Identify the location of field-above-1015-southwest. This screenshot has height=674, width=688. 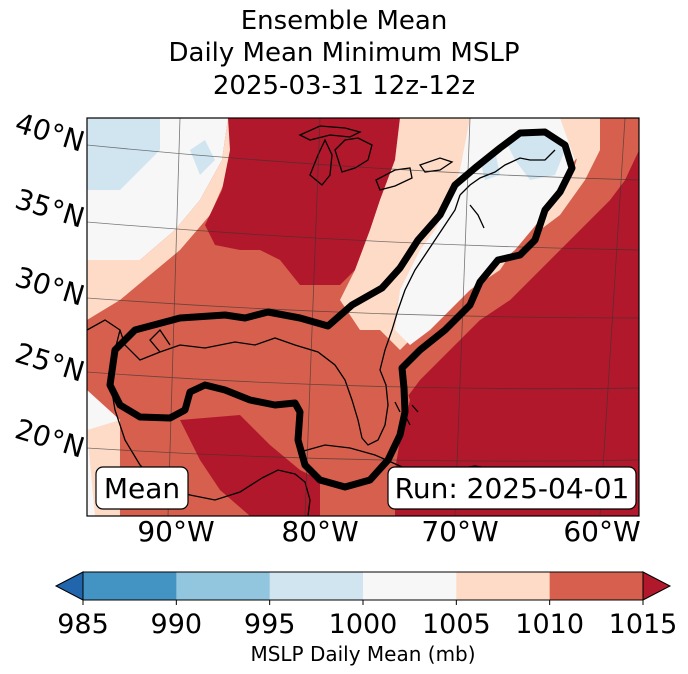
(250, 465).